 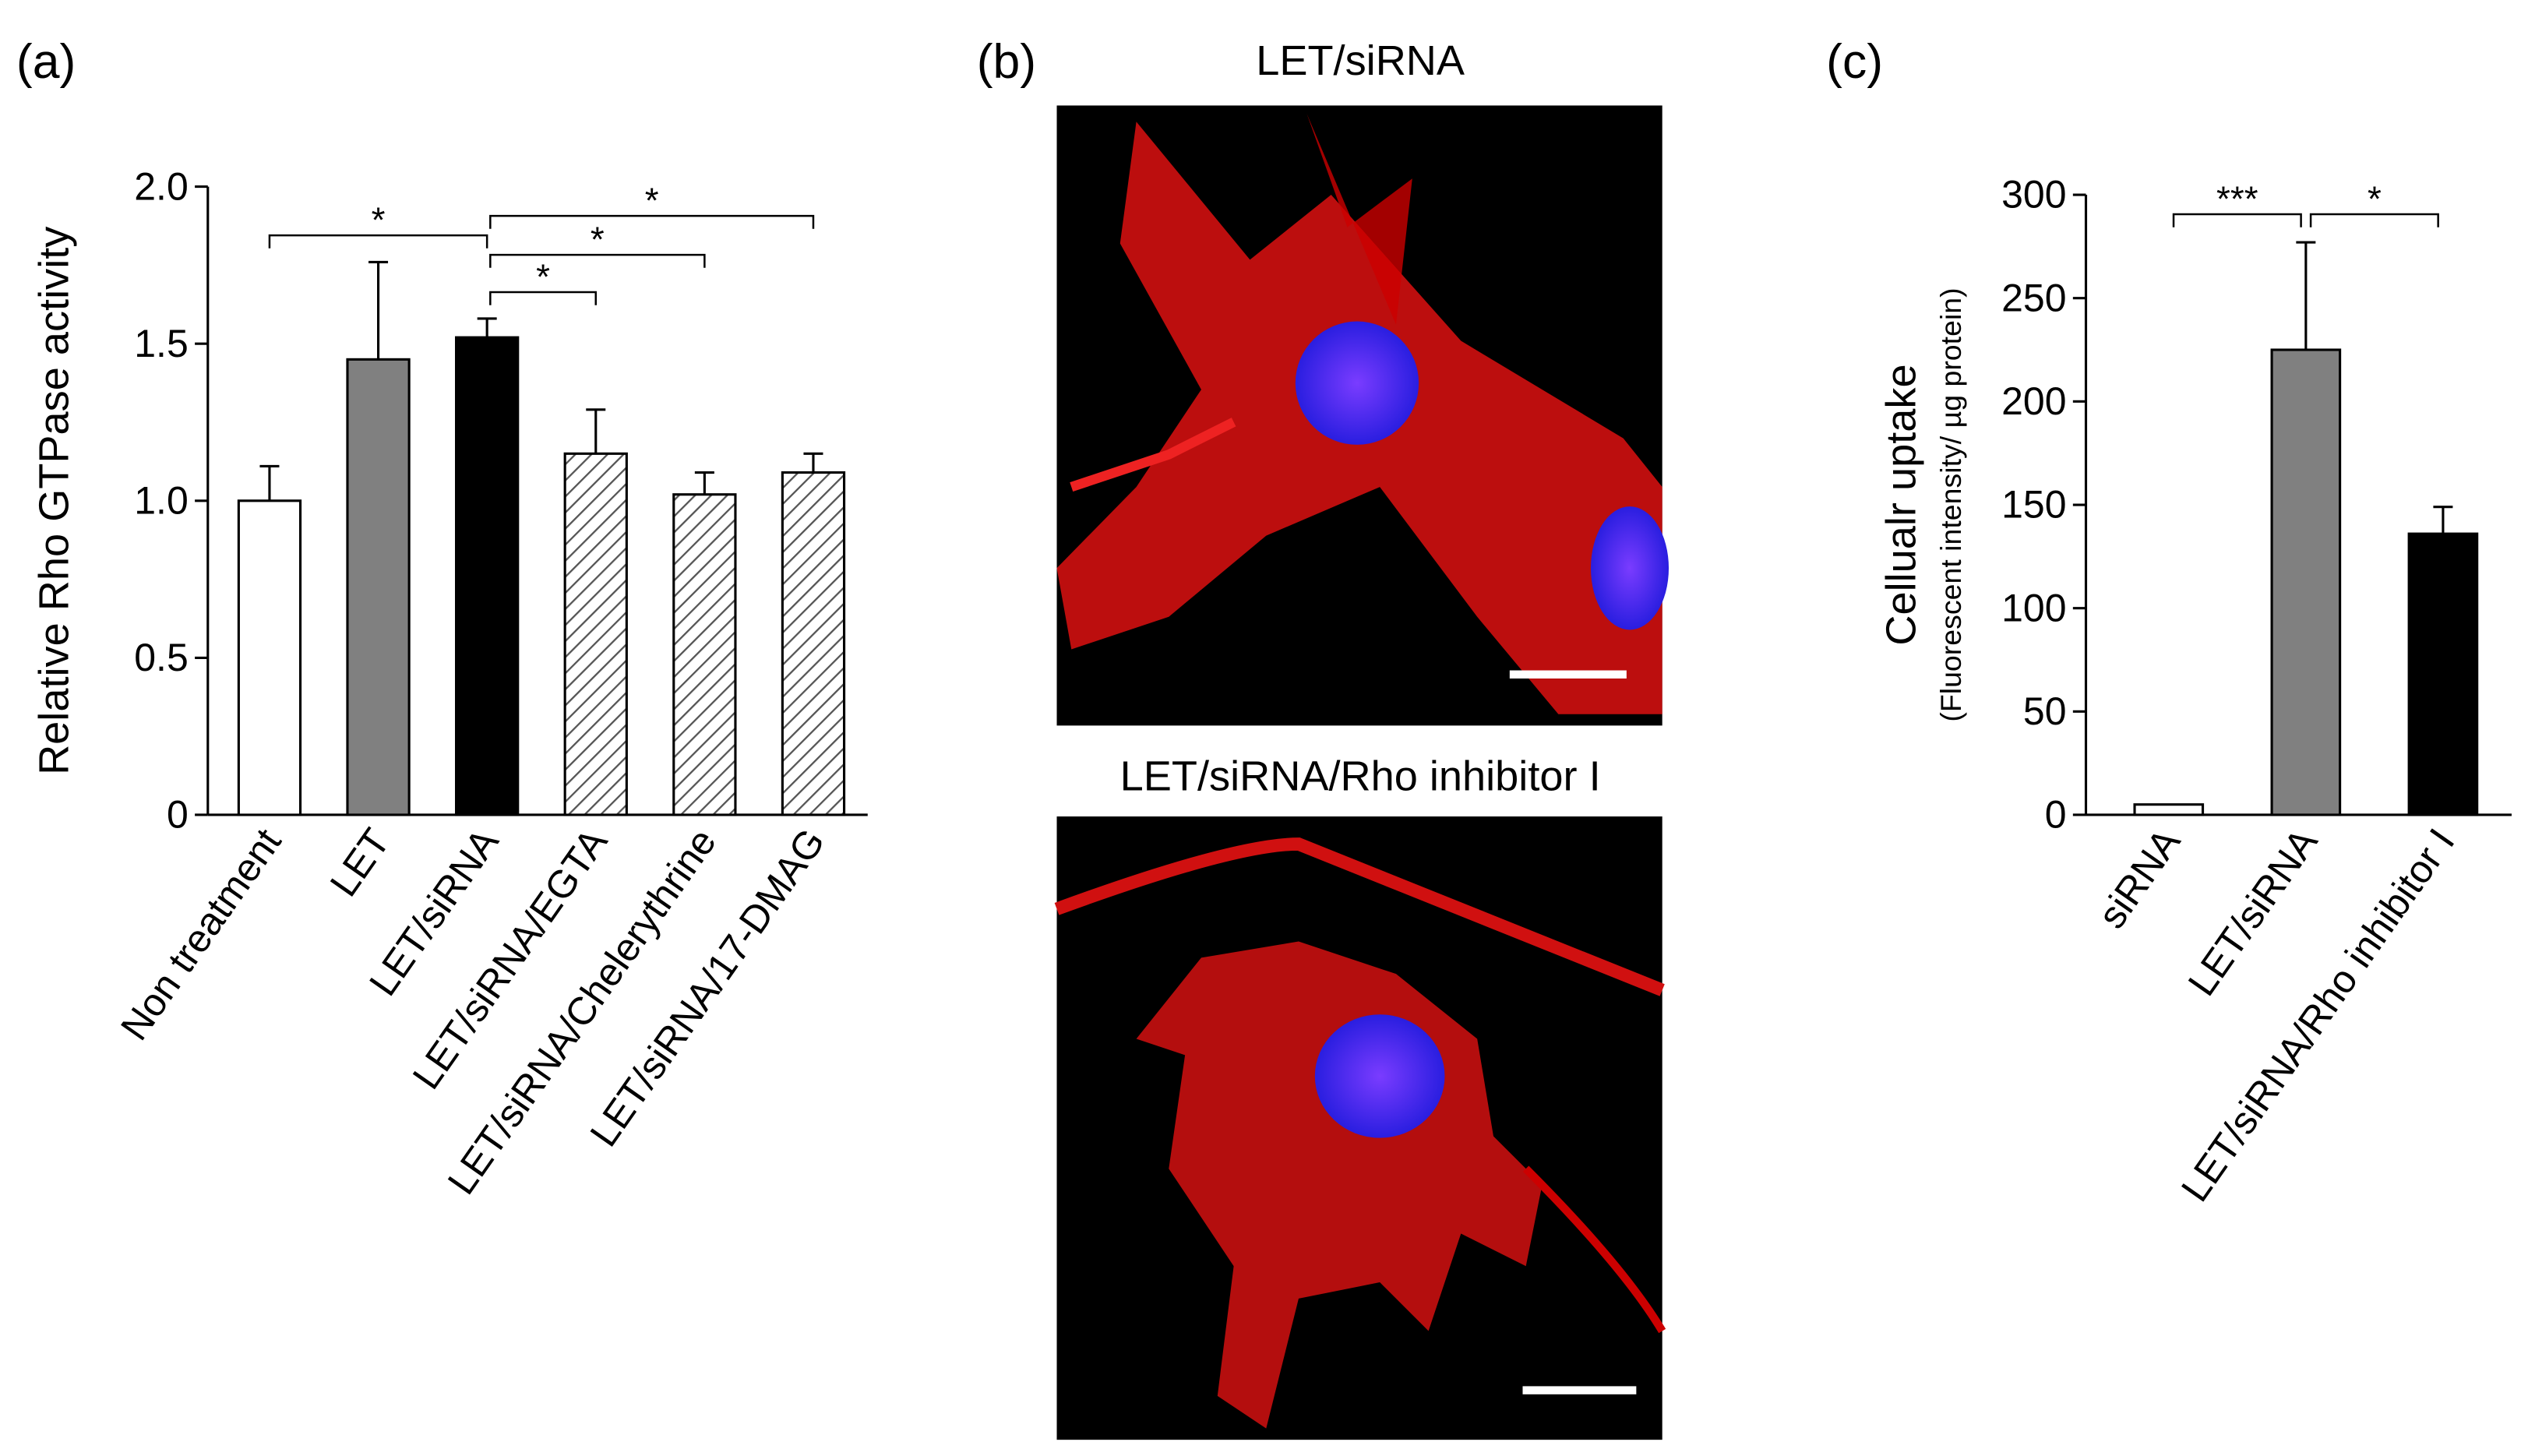 I want to click on y-tick-label: 1.0, so click(x=161, y=500).